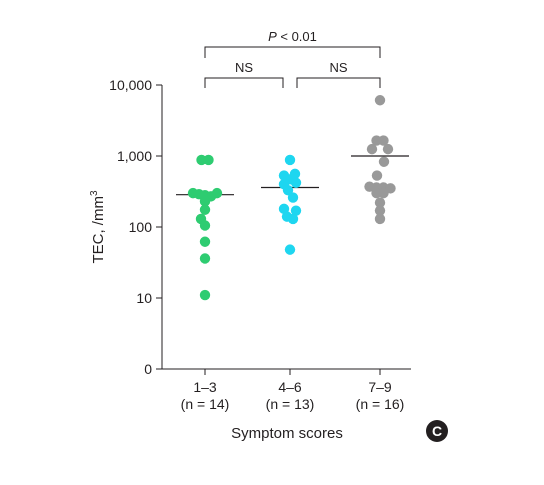 The width and height of the screenshot is (544, 485). Describe the element at coordinates (94, 193) in the screenshot. I see `y-axis-label-superscript: 3` at that location.